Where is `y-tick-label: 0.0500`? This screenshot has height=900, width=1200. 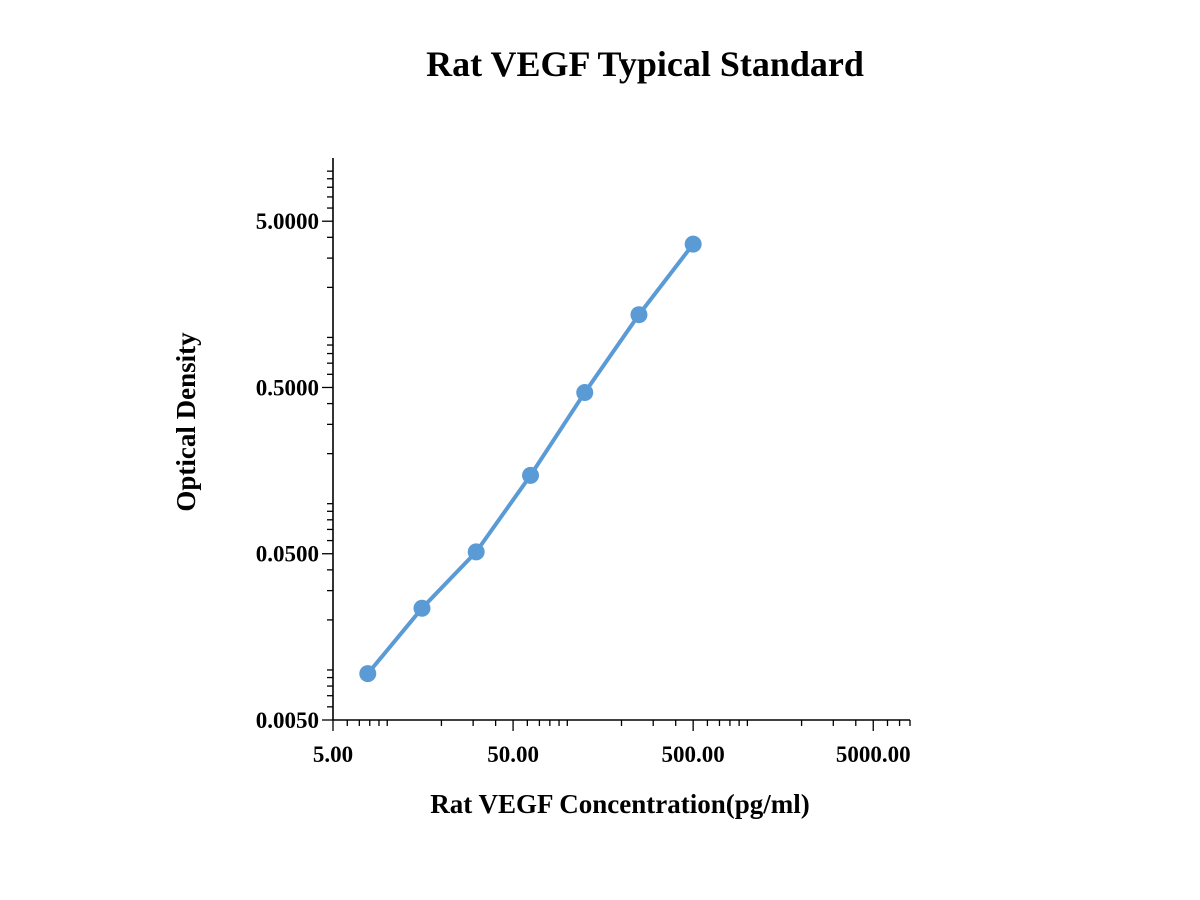 y-tick-label: 0.0500 is located at coordinates (287, 554).